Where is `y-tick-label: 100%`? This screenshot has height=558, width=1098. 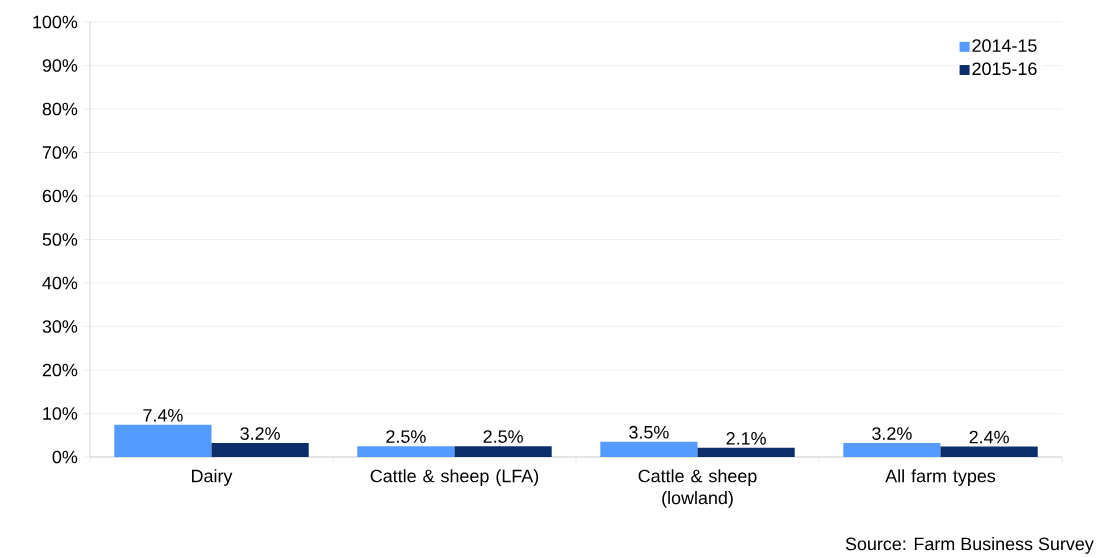
y-tick-label: 100% is located at coordinates (55, 22).